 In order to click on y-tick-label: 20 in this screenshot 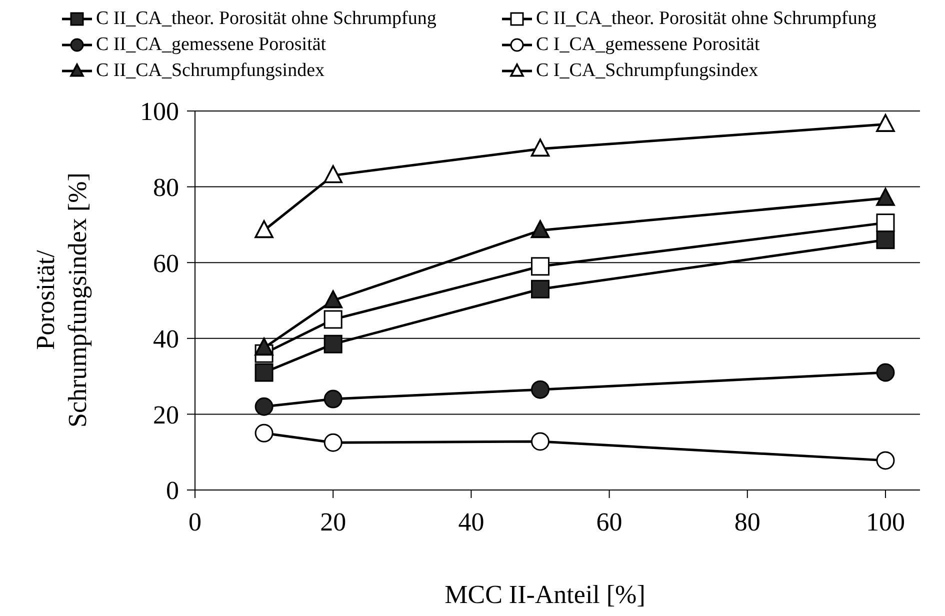, I will do `click(166, 415)`.